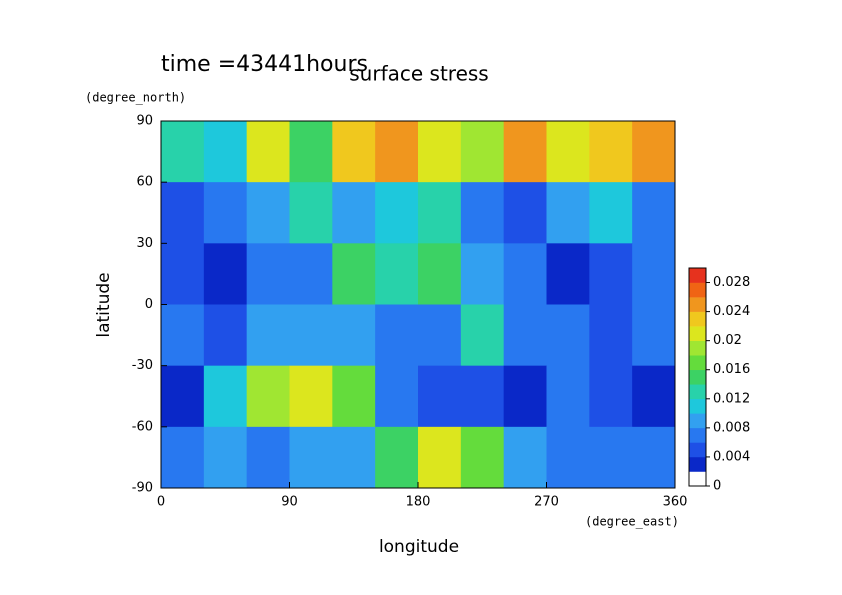 This screenshot has height=595, width=842. What do you see at coordinates (418, 502) in the screenshot?
I see `x-tick-label: 180` at bounding box center [418, 502].